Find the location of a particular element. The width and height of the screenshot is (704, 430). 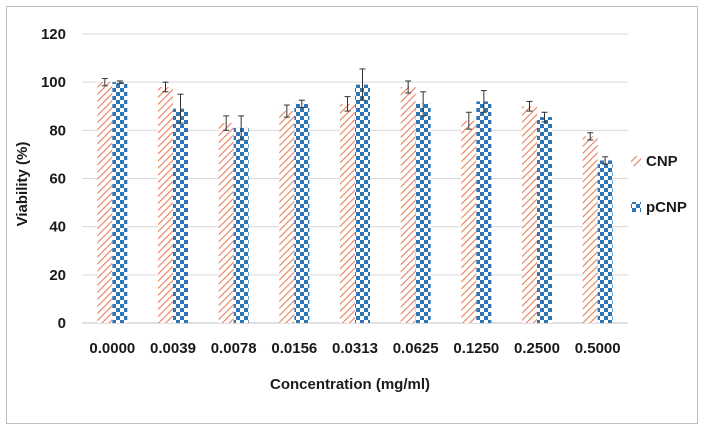

bar-pcnp-0.0625 is located at coordinates (423, 213).